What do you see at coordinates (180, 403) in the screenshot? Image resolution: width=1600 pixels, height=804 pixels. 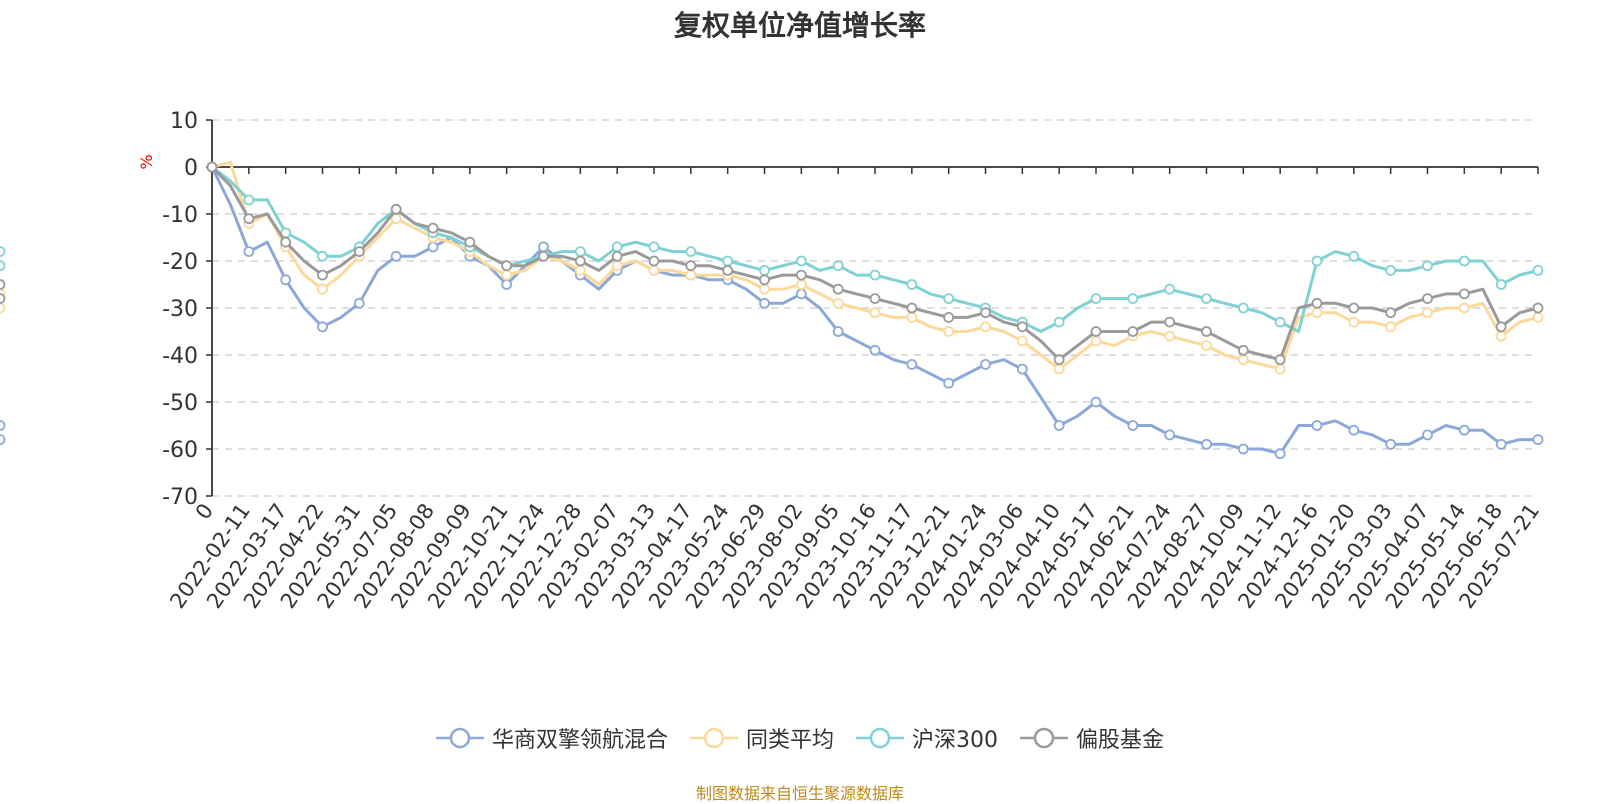 I see `y-tick-label: -50` at bounding box center [180, 403].